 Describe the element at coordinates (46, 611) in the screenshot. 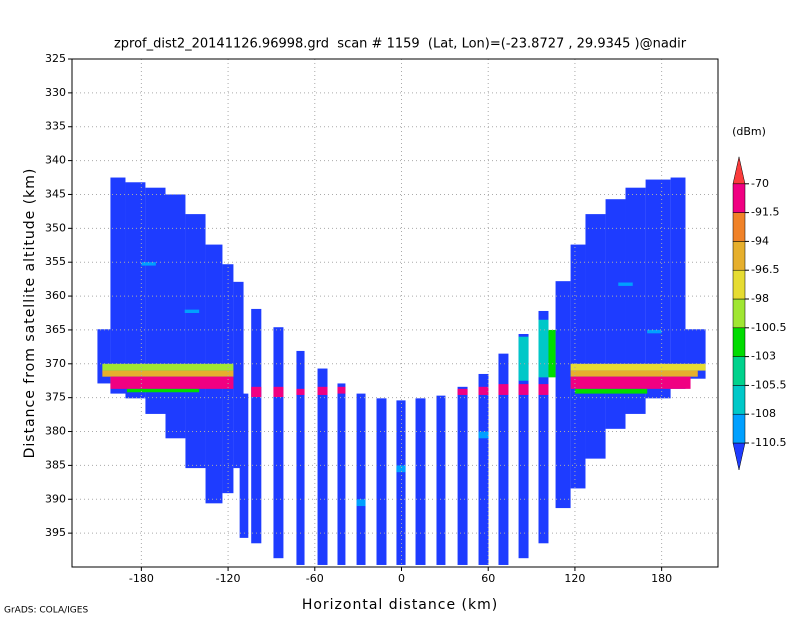

I see `footer: GrADS: COLA/IGES` at that location.